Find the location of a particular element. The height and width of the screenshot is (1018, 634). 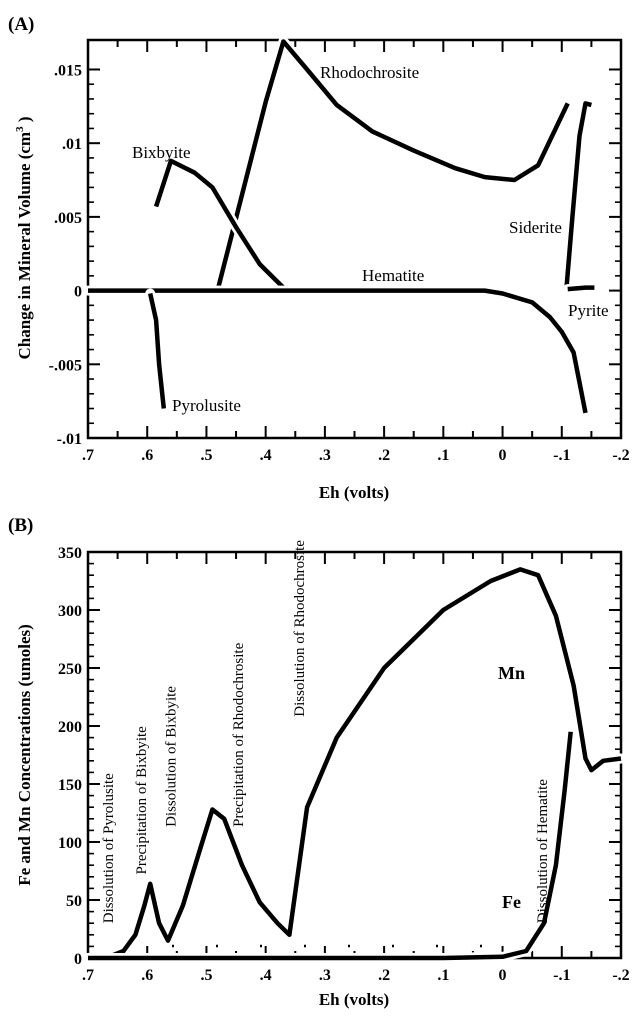

y-tick-label: .005 is located at coordinates (68, 218).